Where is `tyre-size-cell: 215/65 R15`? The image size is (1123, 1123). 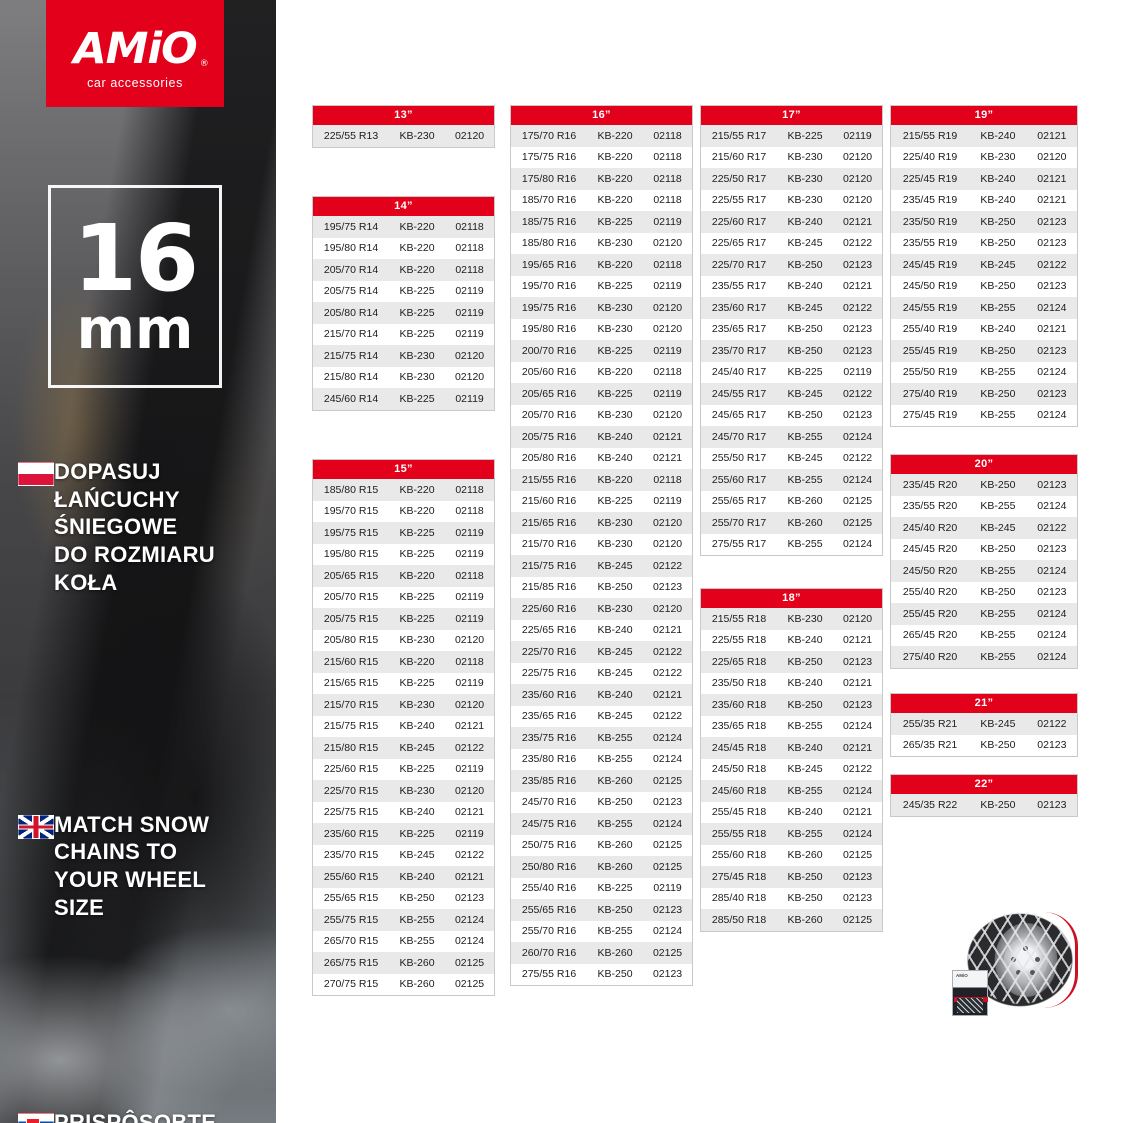
tyre-size-cell: 215/65 R15 is located at coordinates (351, 683).